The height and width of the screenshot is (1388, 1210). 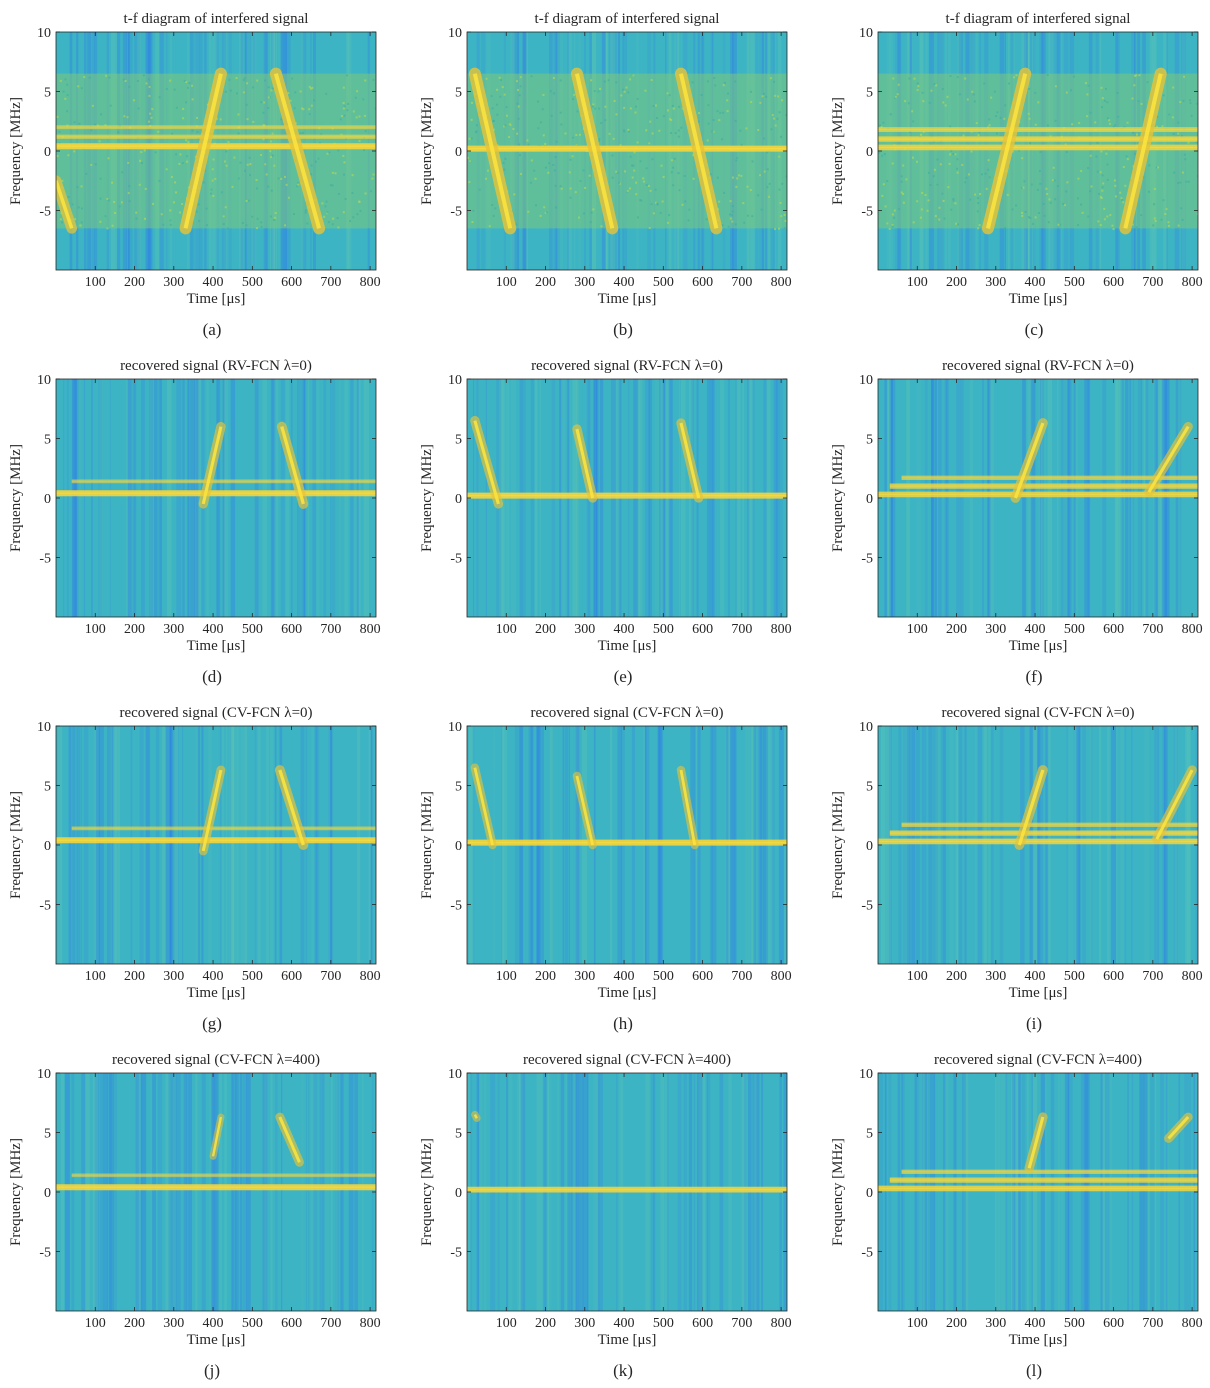 I want to click on y-tick-label: -5, so click(x=45, y=559).